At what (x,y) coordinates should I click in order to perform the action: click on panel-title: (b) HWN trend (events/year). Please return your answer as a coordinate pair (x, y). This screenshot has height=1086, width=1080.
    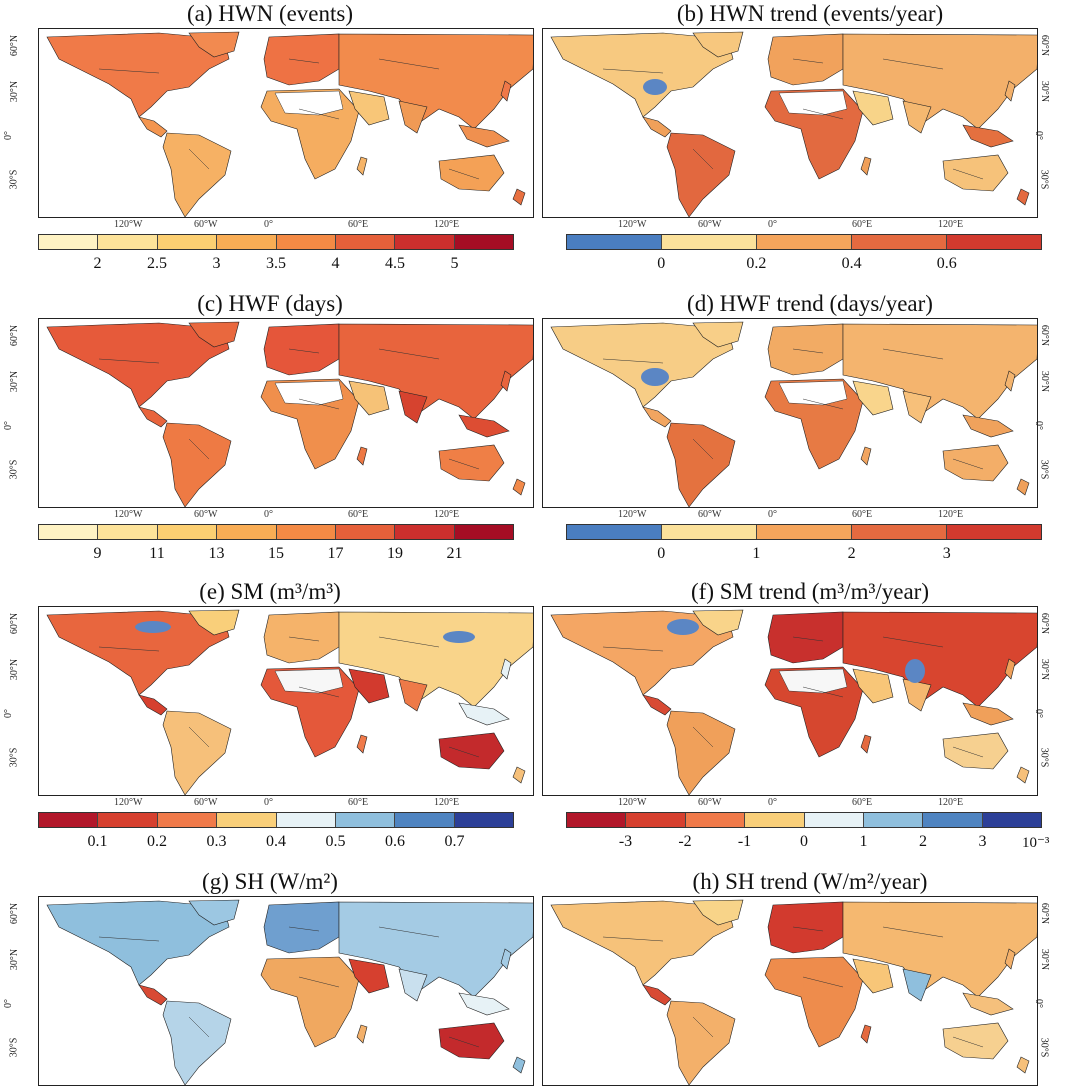
    Looking at the image, I should click on (810, 13).